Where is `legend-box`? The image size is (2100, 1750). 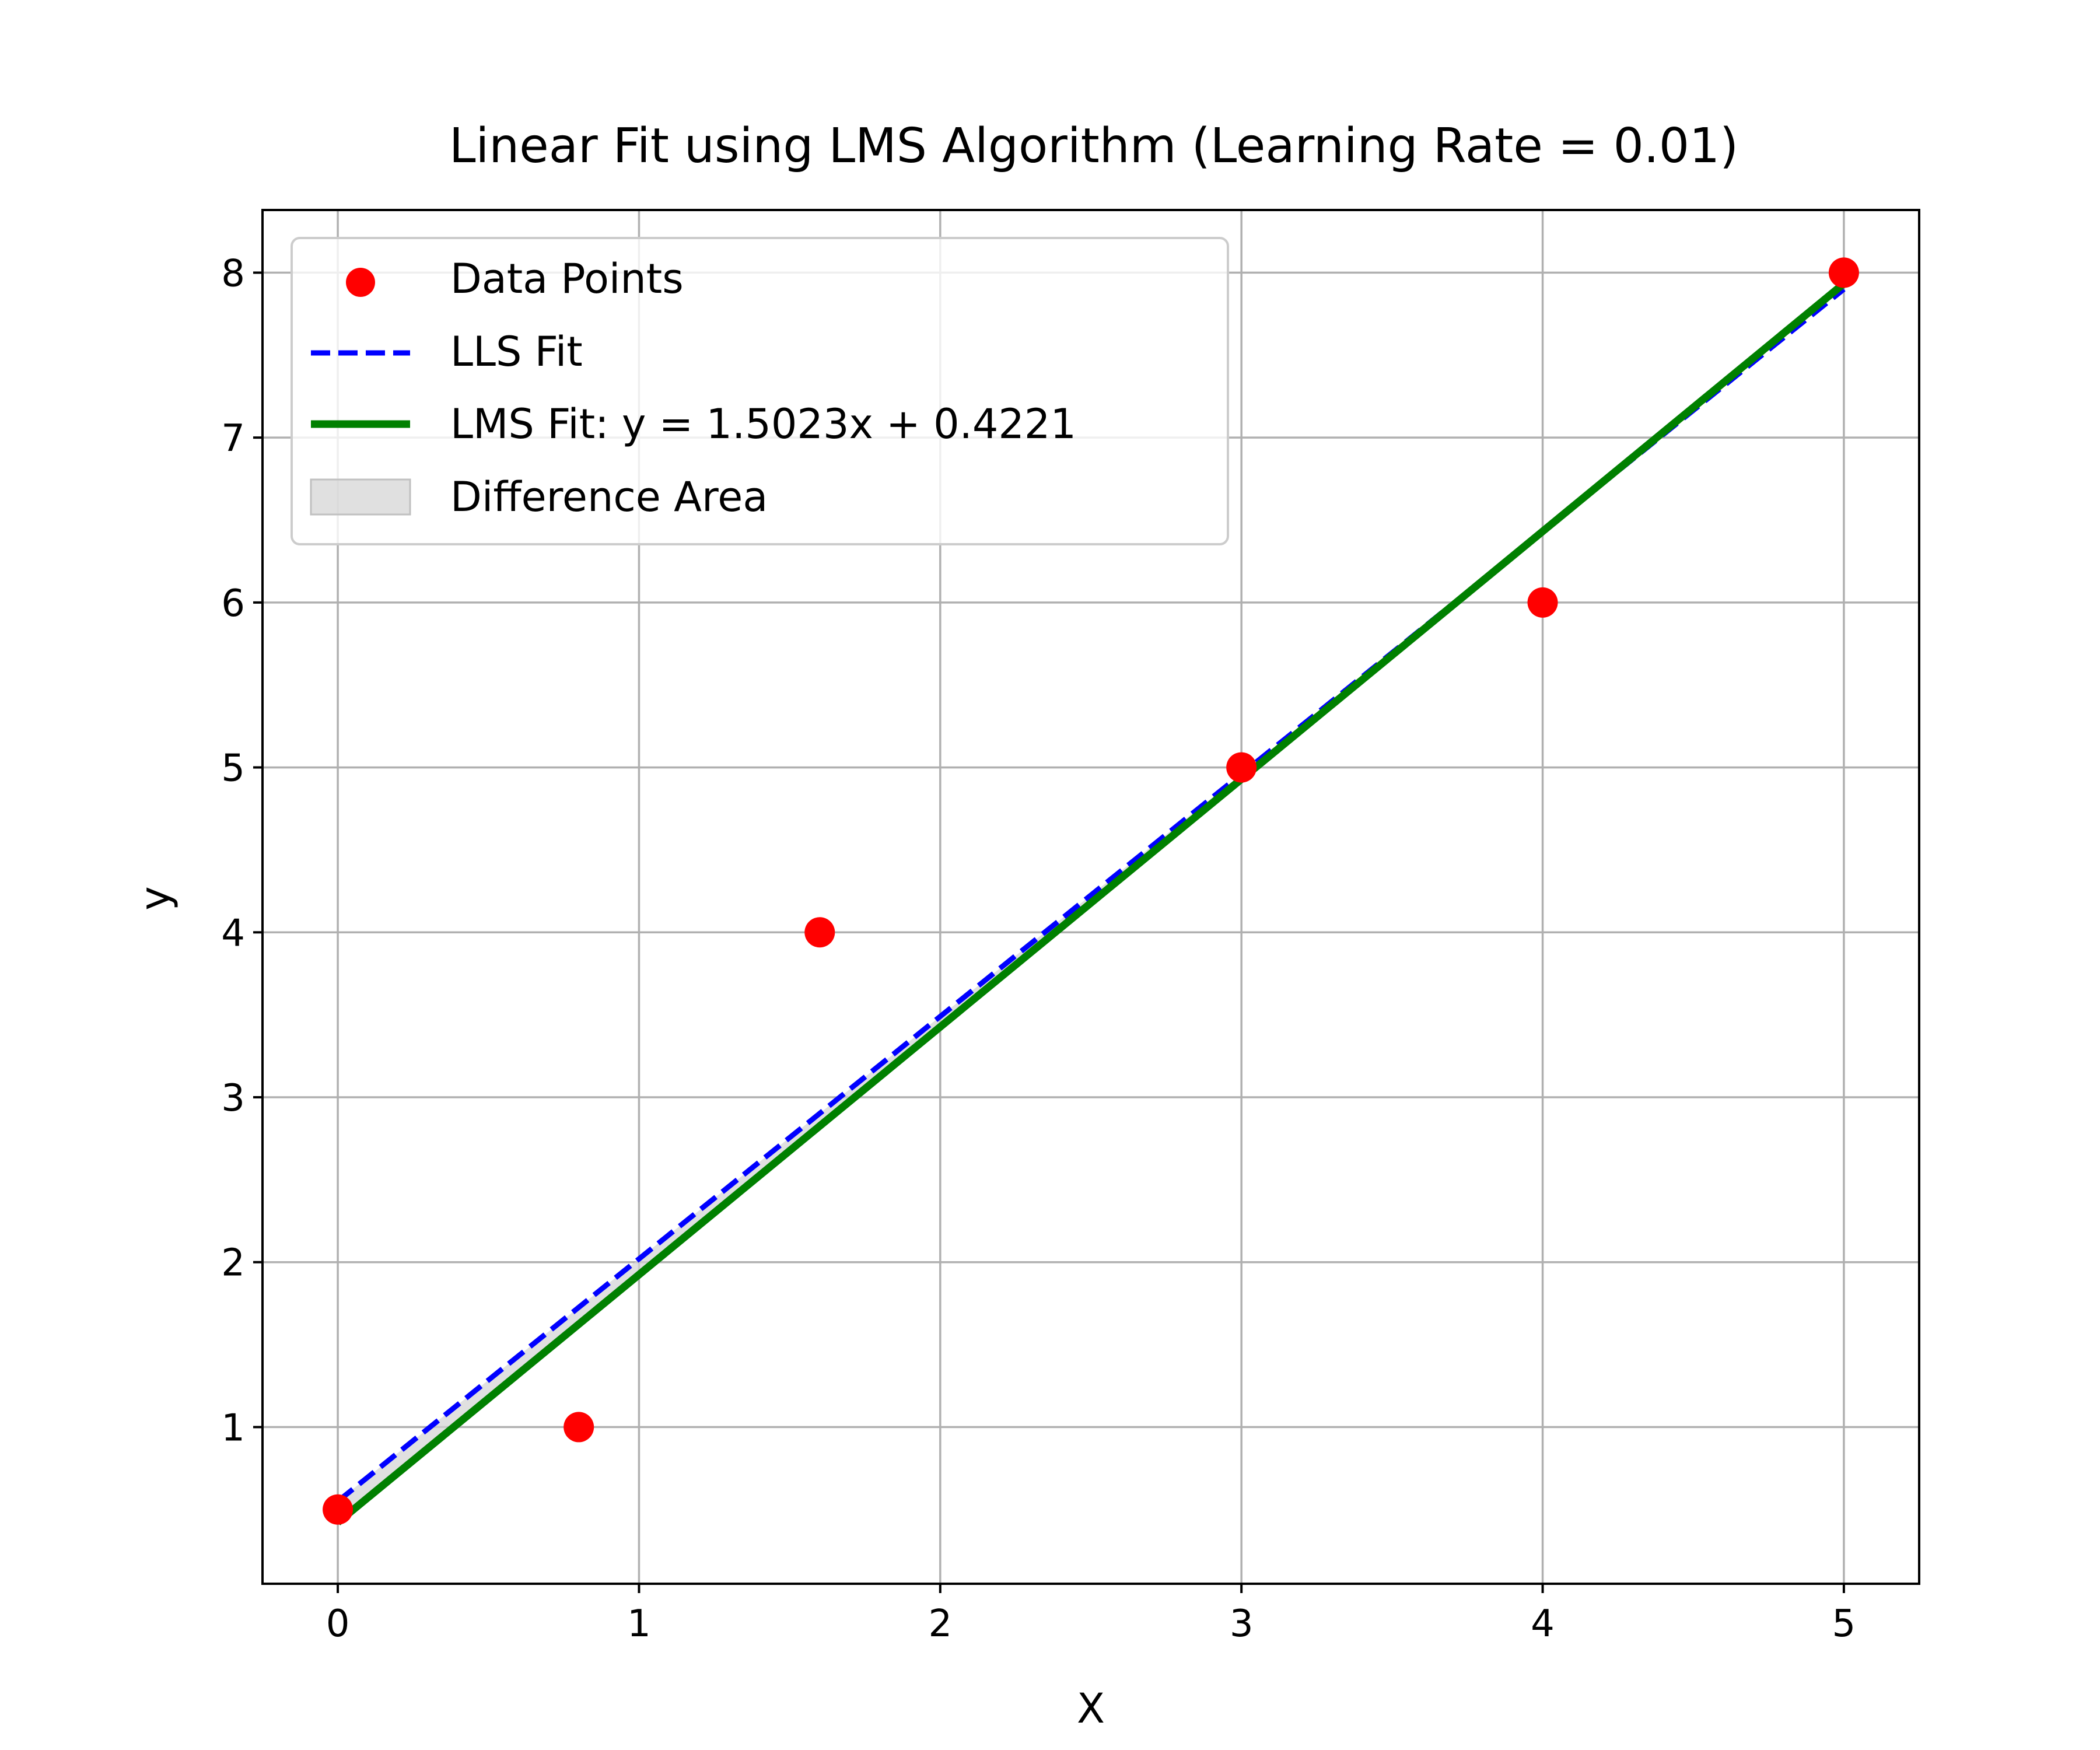
legend-box is located at coordinates (759, 391).